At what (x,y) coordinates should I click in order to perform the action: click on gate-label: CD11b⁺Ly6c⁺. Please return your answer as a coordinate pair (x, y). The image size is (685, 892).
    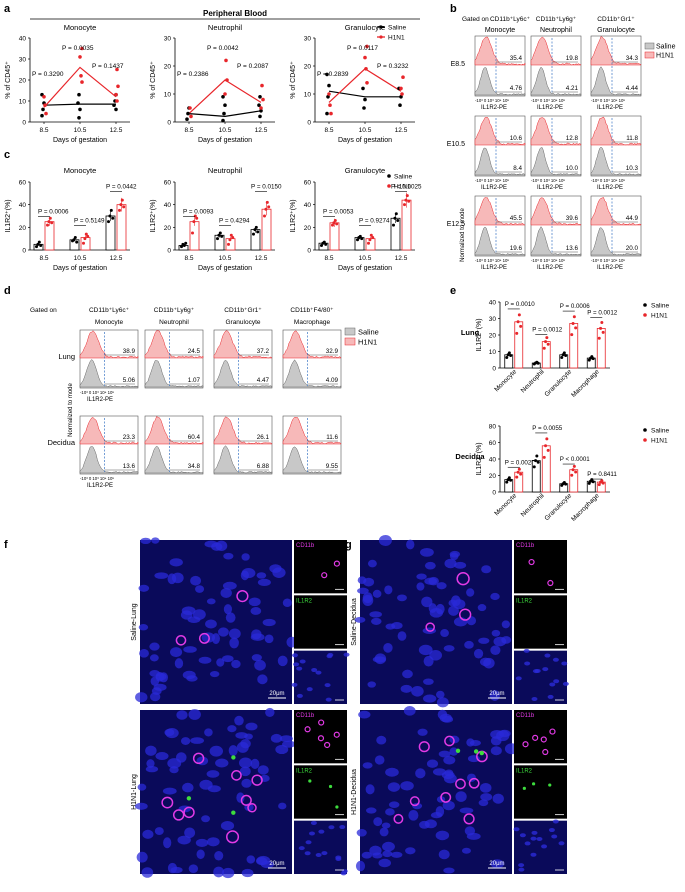
    Looking at the image, I should click on (510, 19).